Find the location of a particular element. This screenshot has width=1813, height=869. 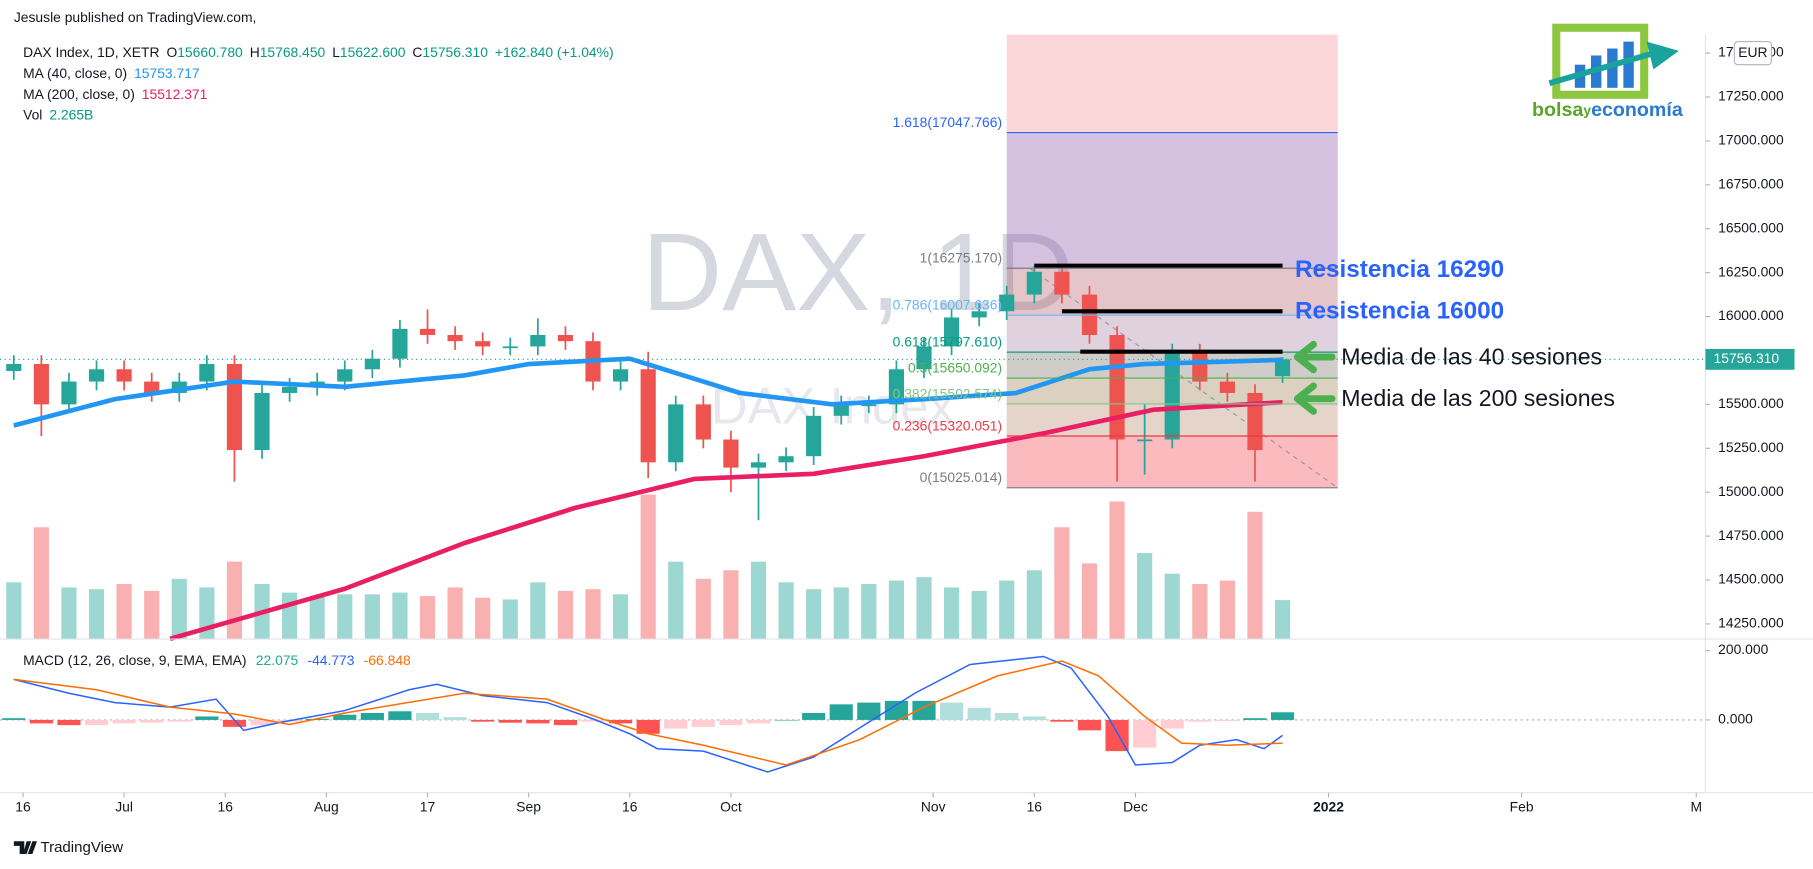

y-tick-label: 200.000 is located at coordinates (1743, 649).